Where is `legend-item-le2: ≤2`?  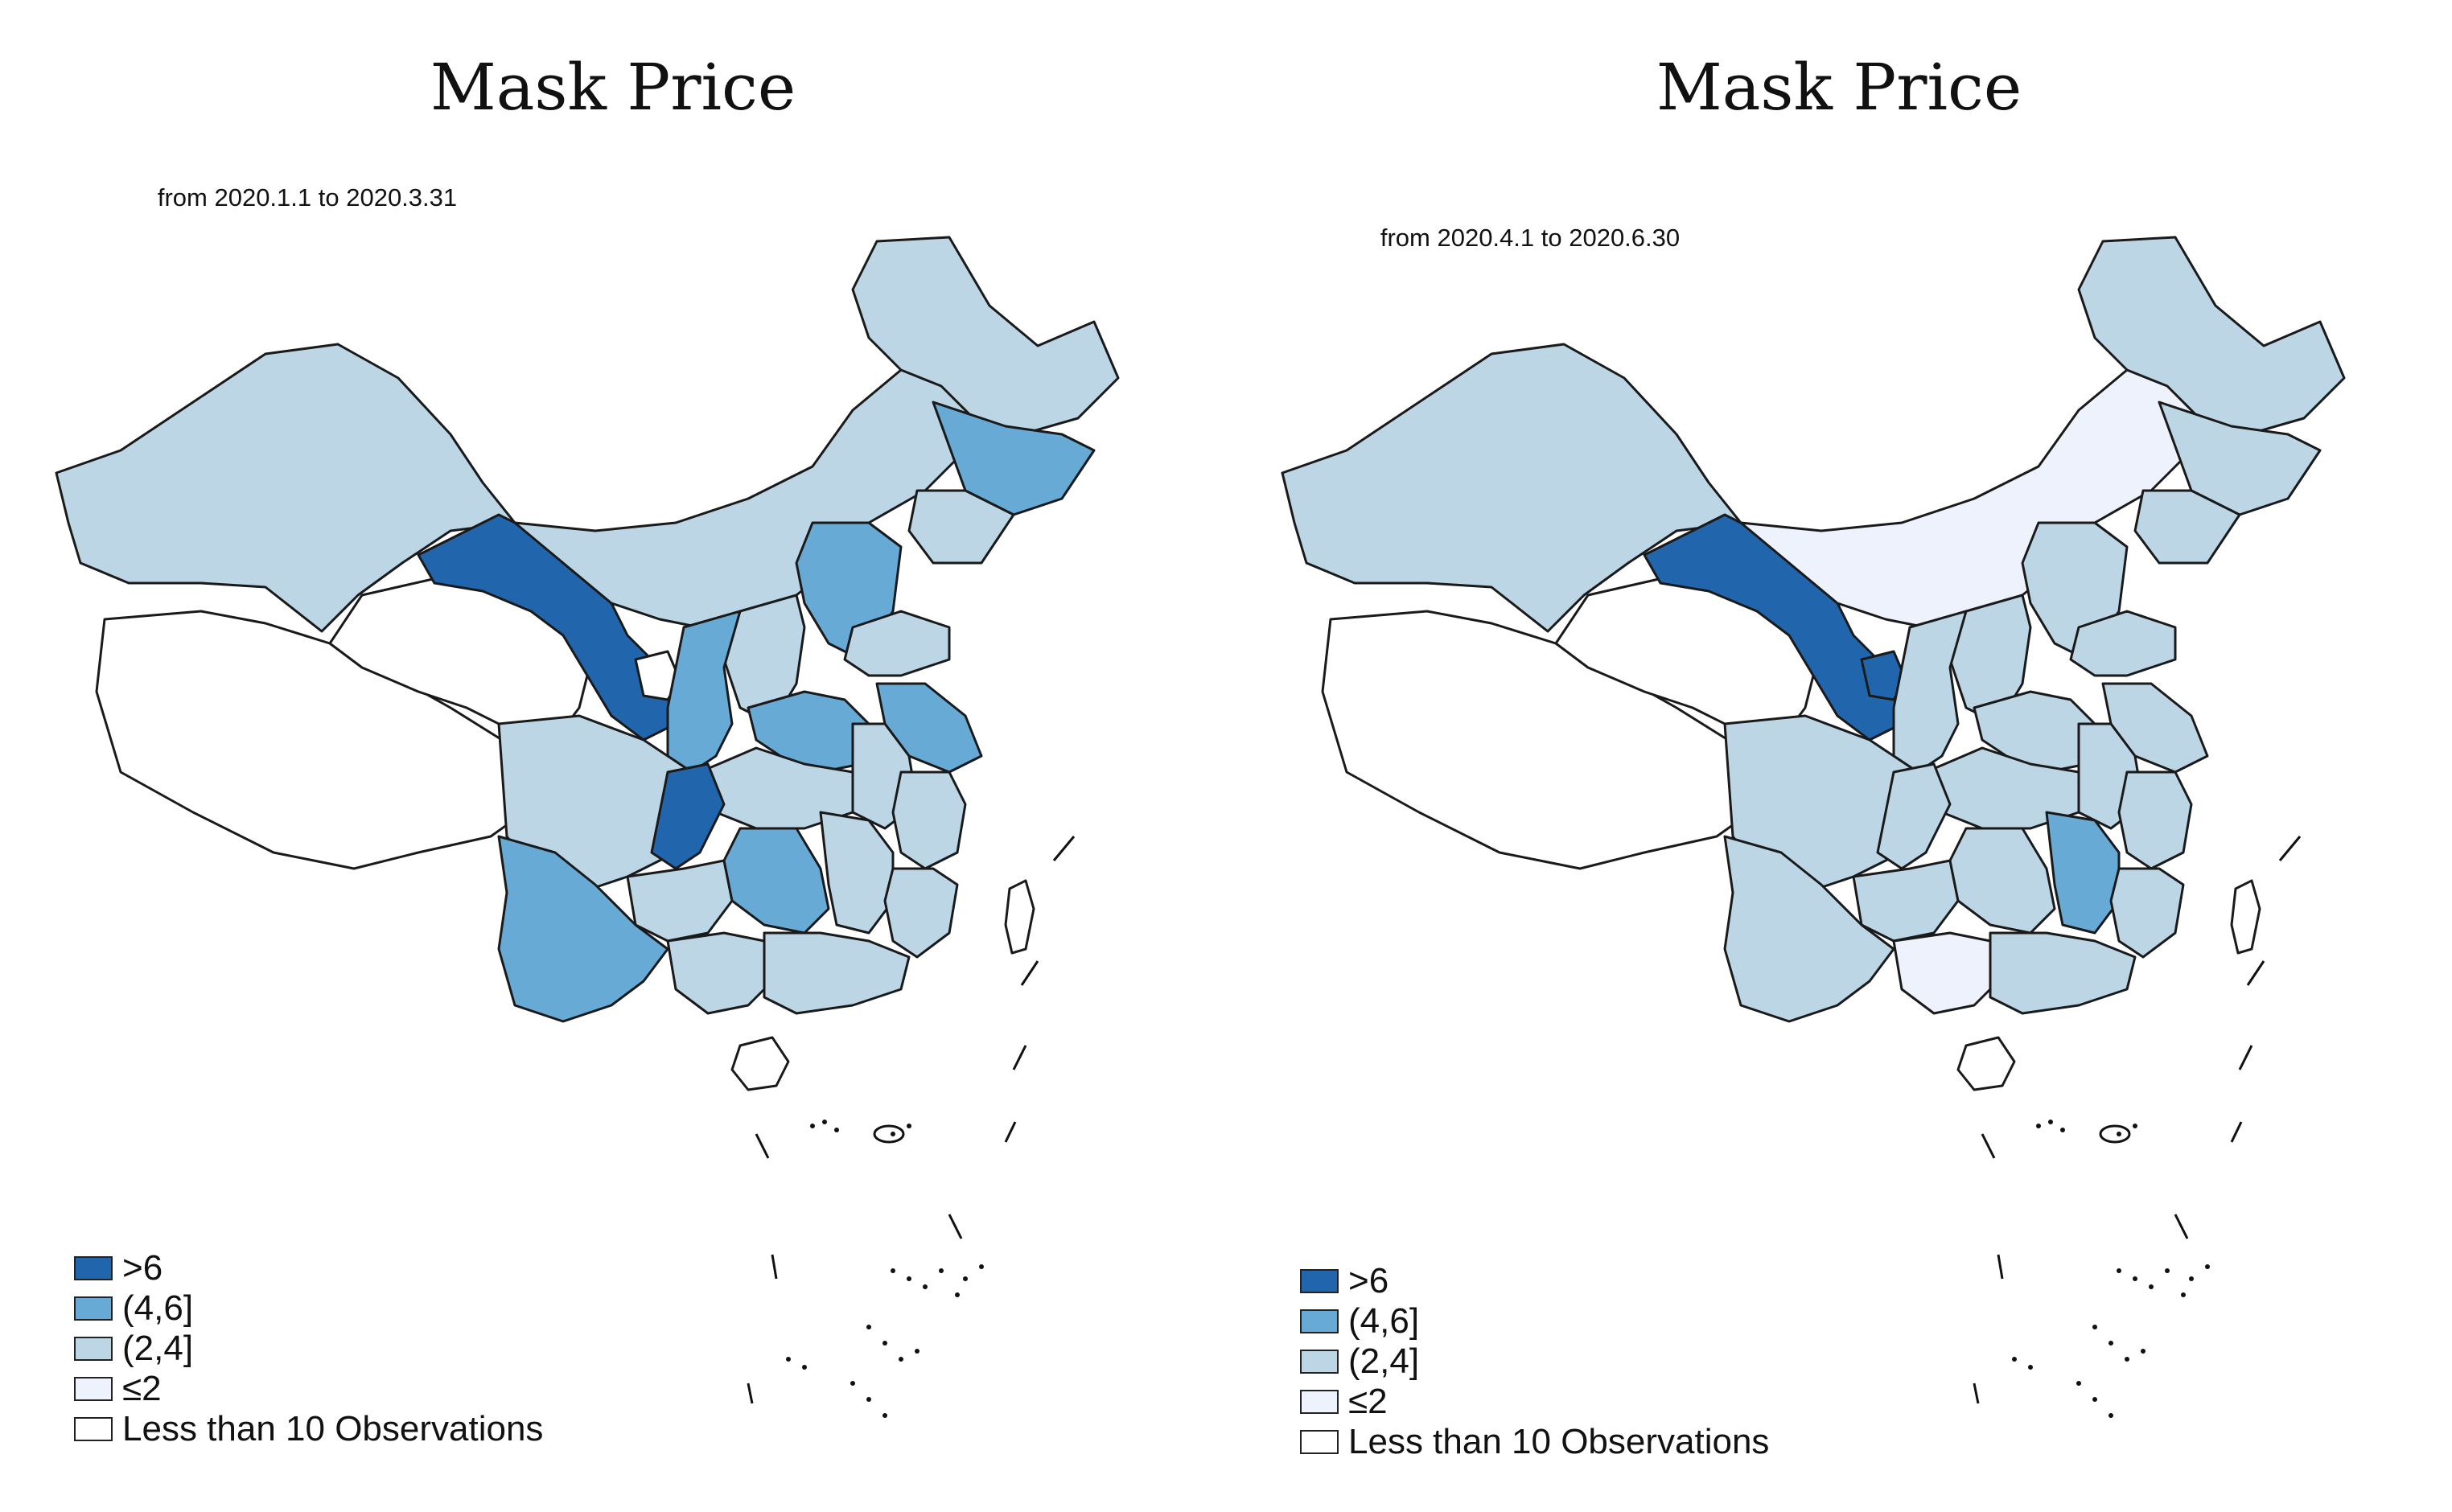
legend-item-le2: ≤2 is located at coordinates (308, 1389).